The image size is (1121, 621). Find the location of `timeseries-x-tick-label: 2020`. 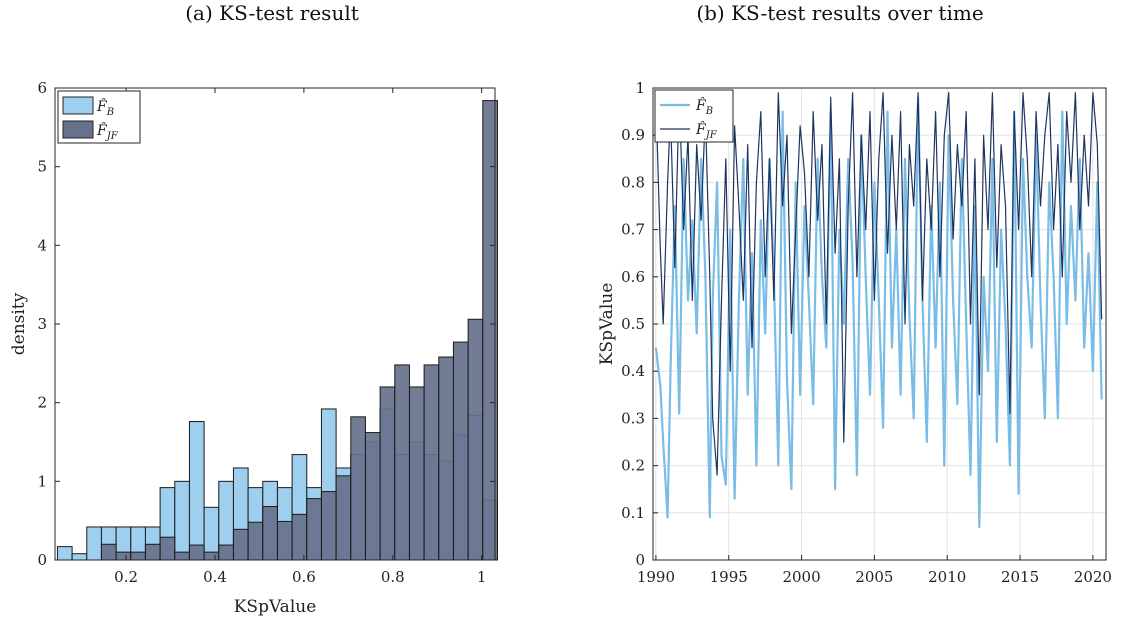

timeseries-x-tick-label: 2020 is located at coordinates (1093, 577).